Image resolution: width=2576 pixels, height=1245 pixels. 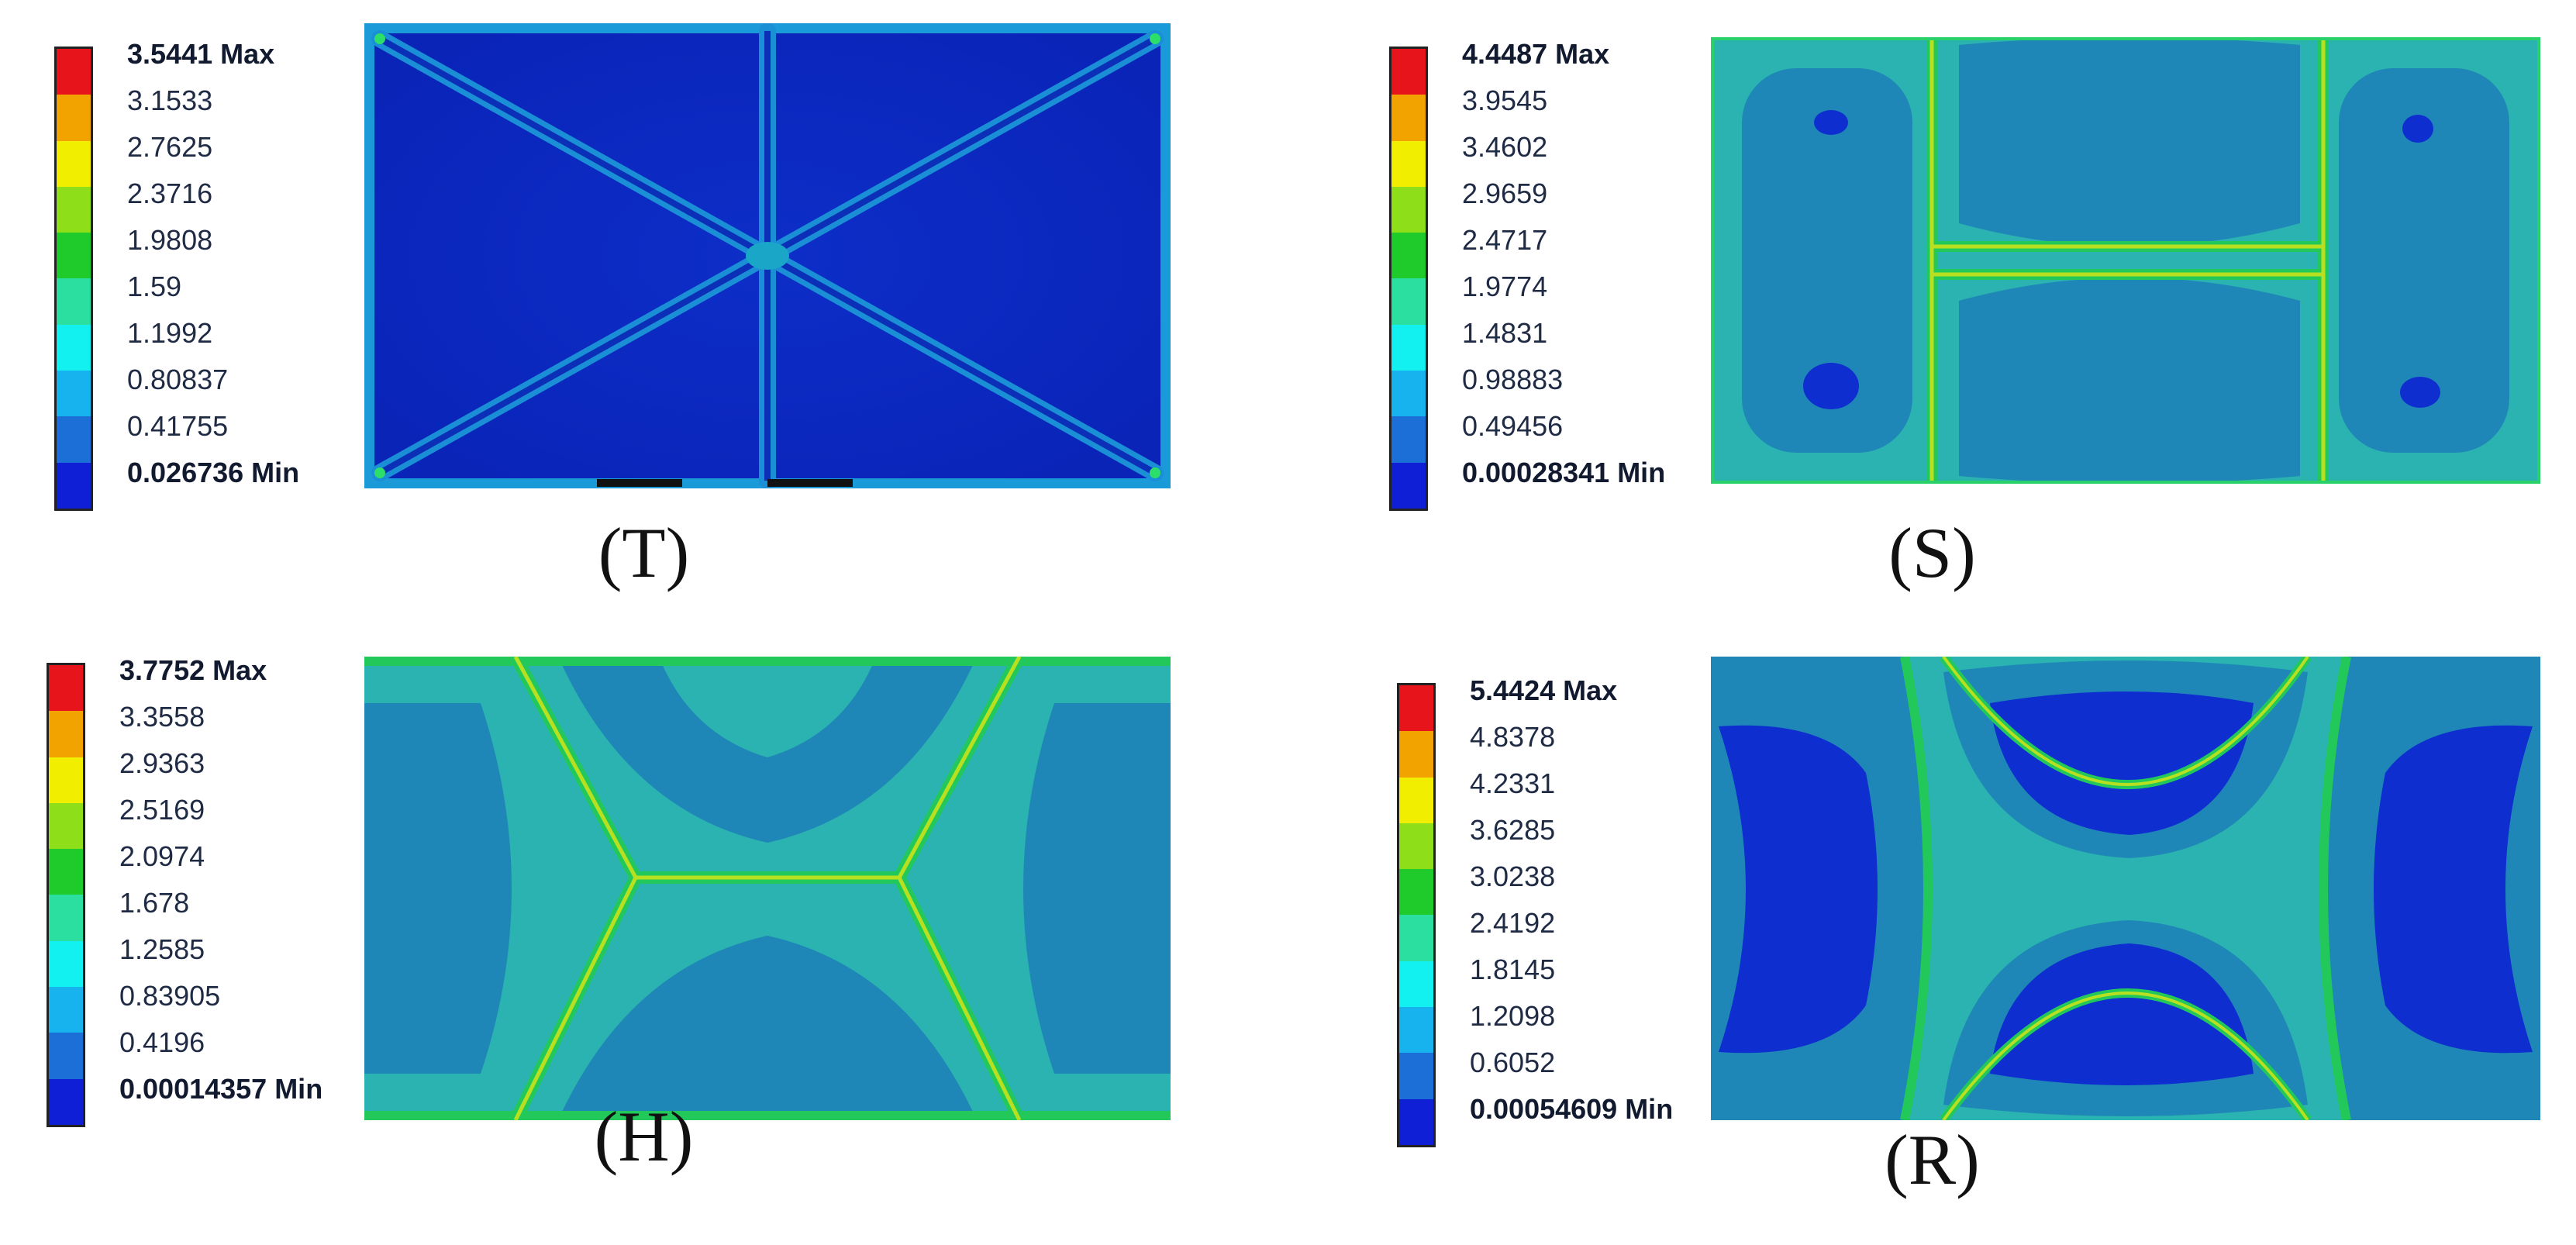 What do you see at coordinates (162, 763) in the screenshot?
I see `legend-tick-label: 2.9363` at bounding box center [162, 763].